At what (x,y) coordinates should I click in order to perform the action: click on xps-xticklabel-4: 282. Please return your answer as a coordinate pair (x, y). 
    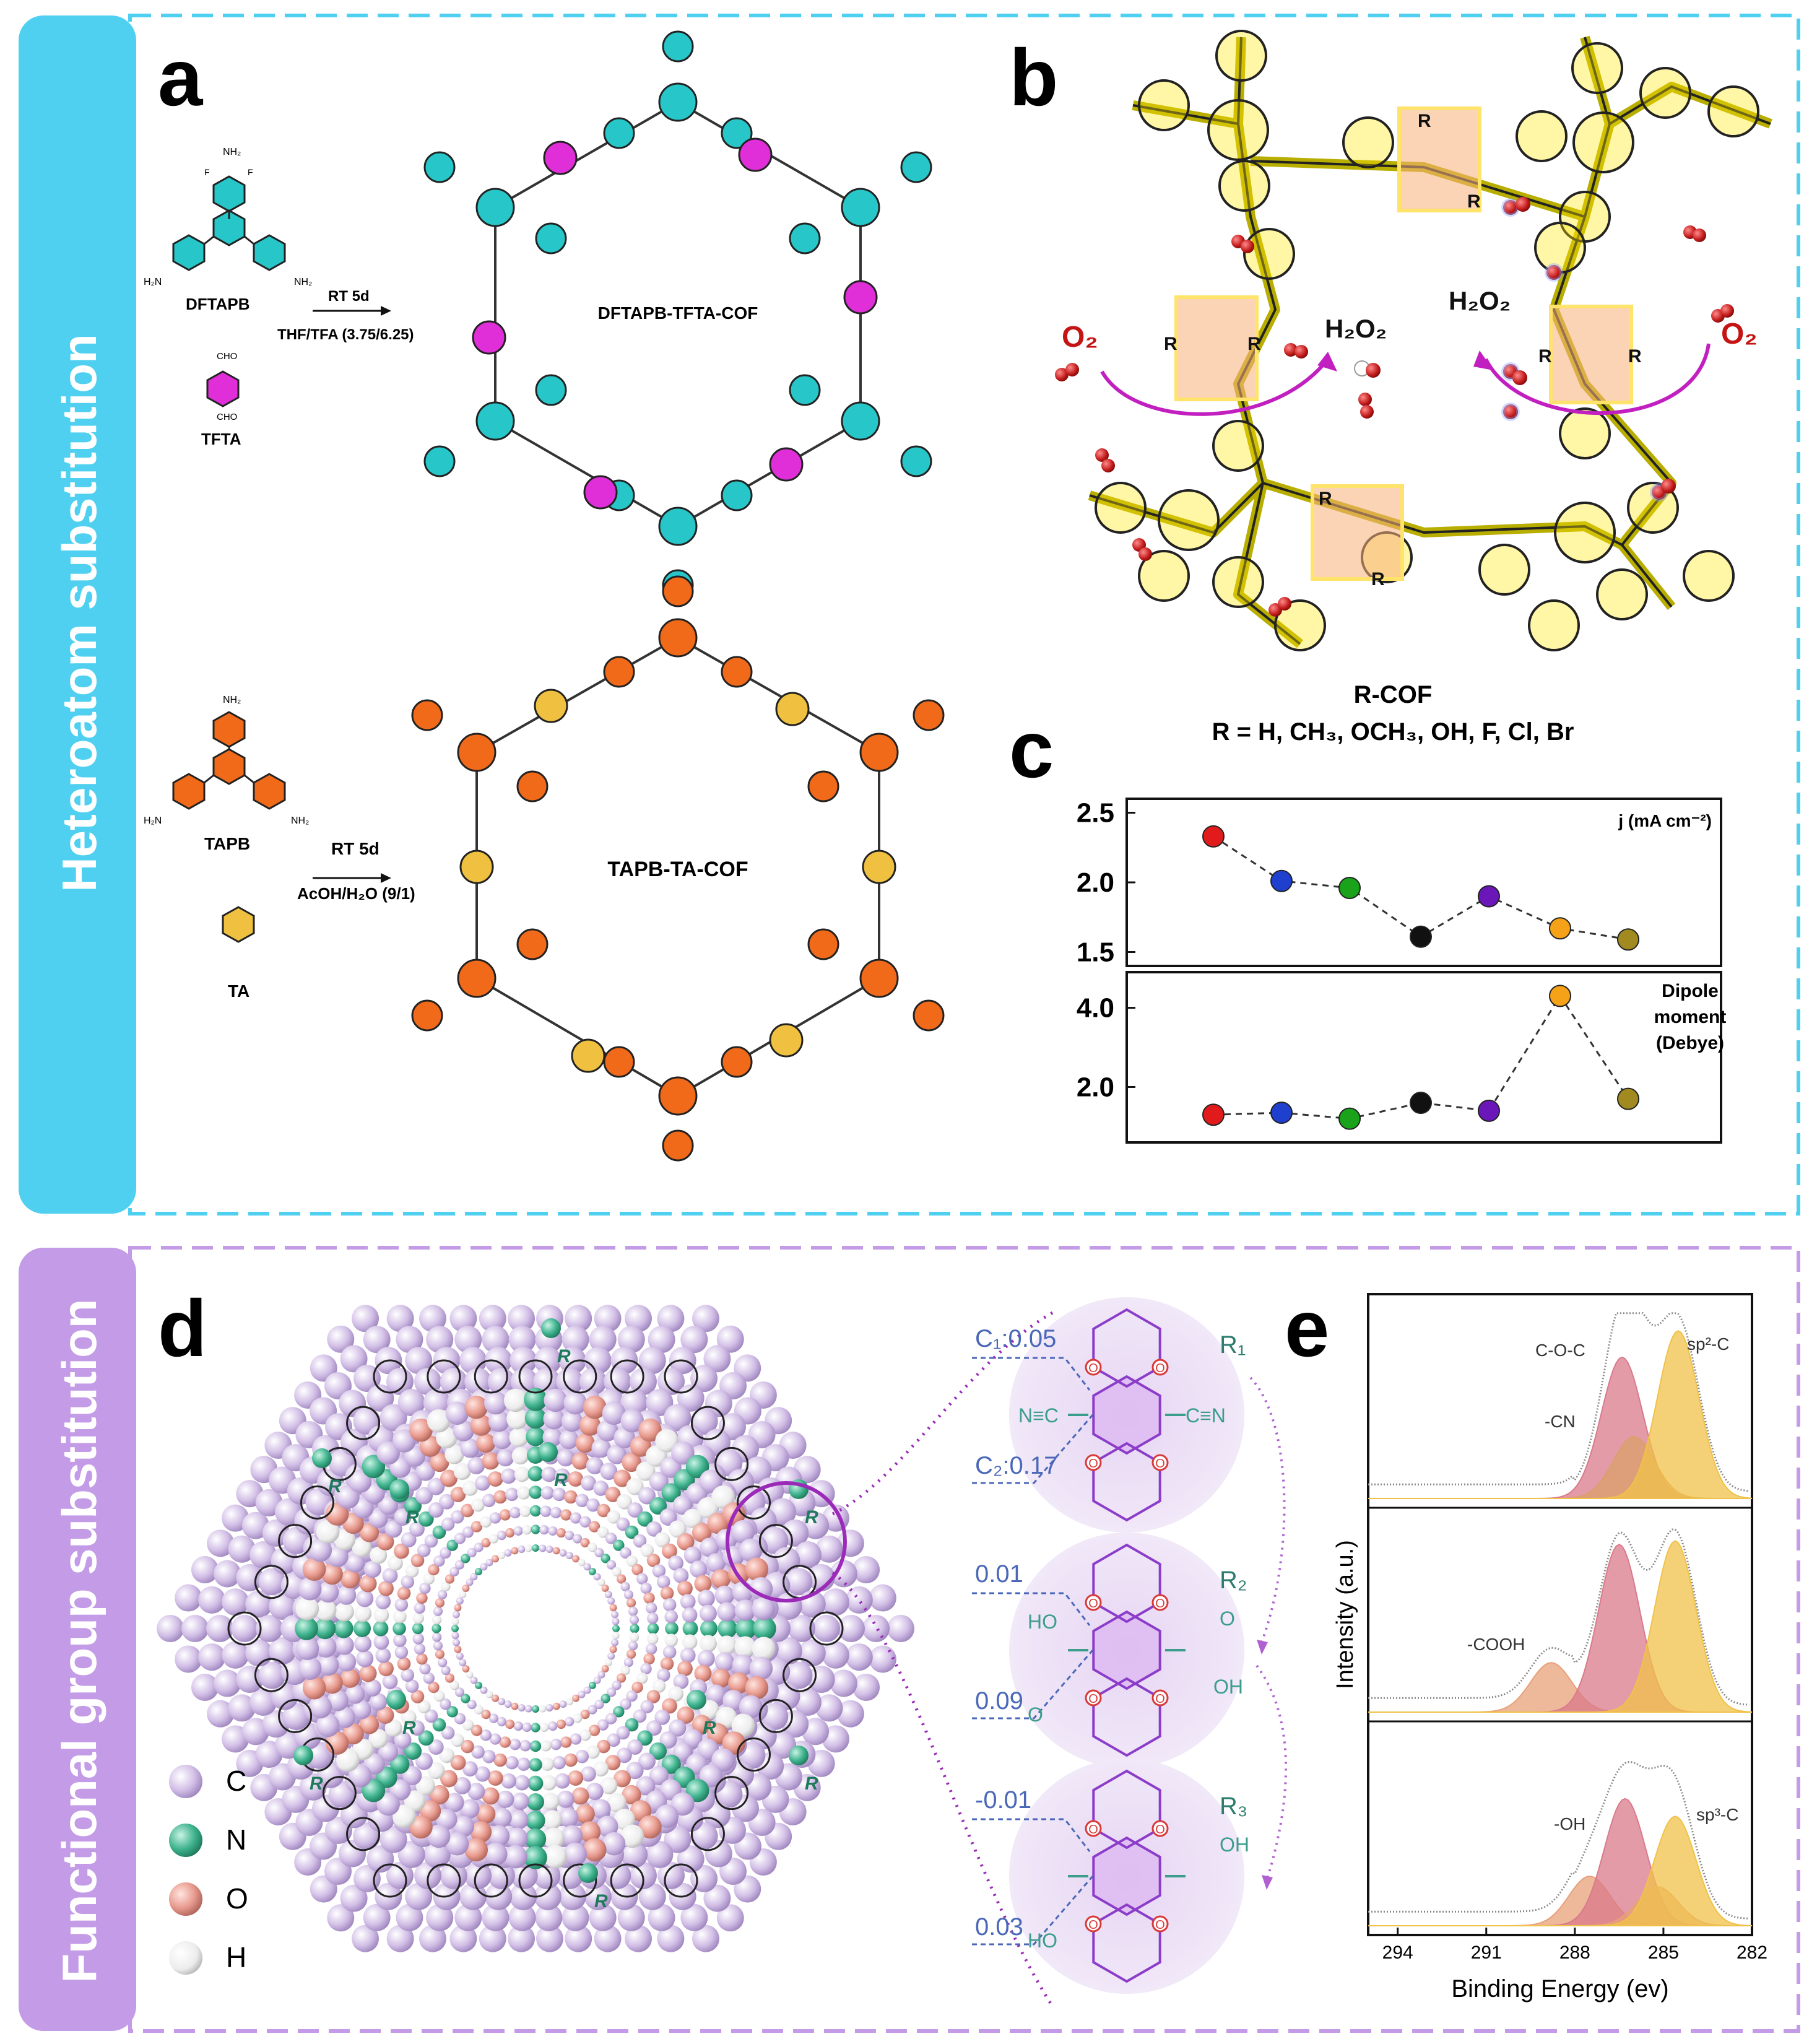
    Looking at the image, I should click on (1752, 1953).